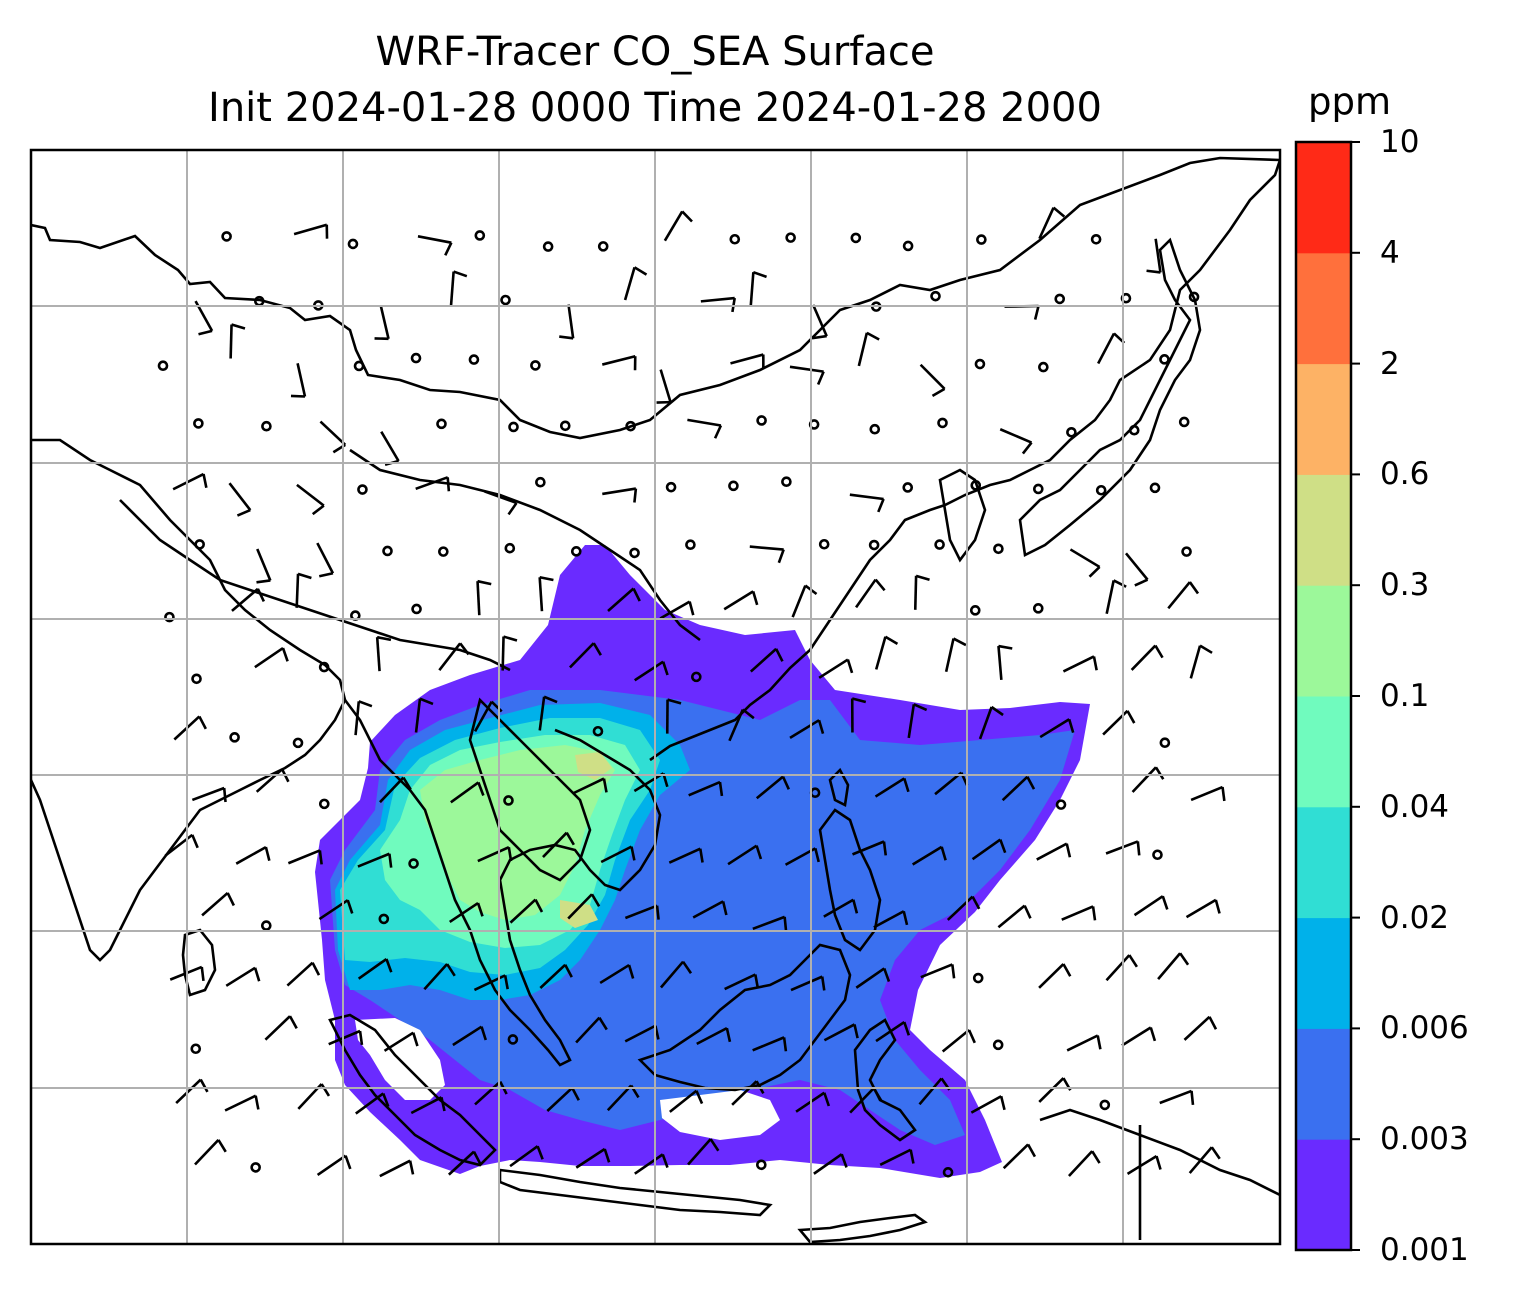  I want to click on colorbar-tick-label: 0.6, so click(1405, 474).